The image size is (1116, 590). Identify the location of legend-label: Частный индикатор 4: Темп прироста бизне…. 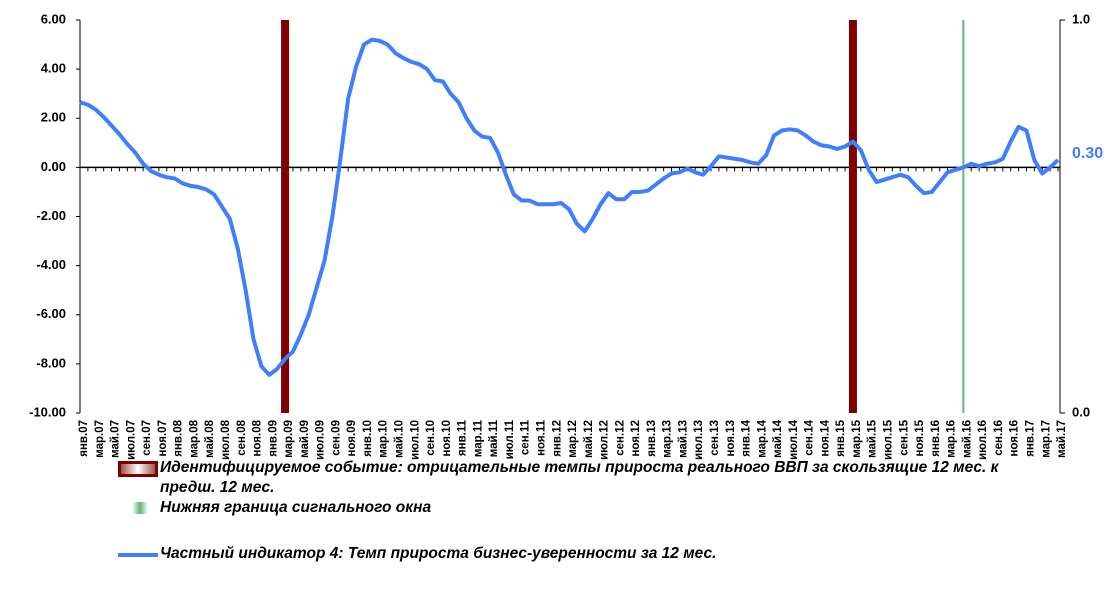
(438, 553).